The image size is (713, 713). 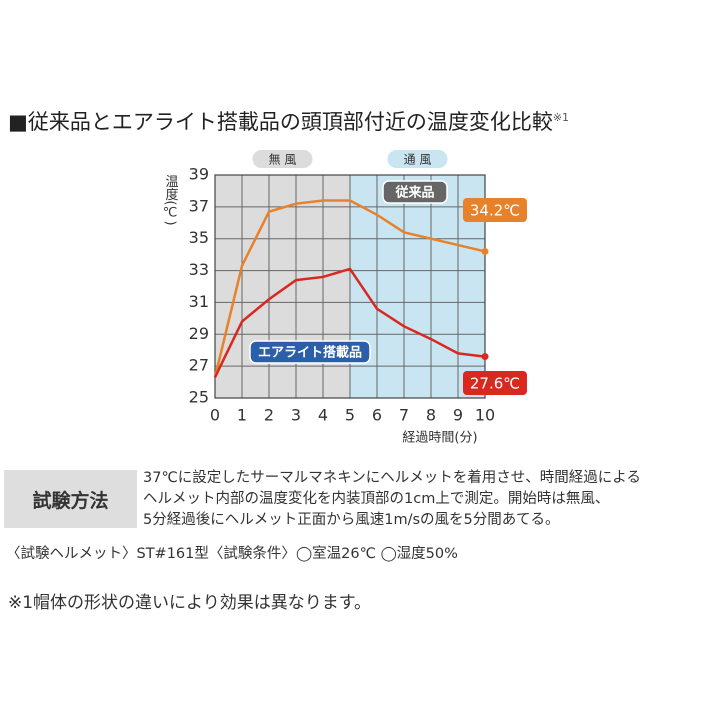 What do you see at coordinates (280, 122) in the screenshot?
I see `chart-title: ■従来品とエアライト搭載品の頭頂部付近の温度変化比較` at bounding box center [280, 122].